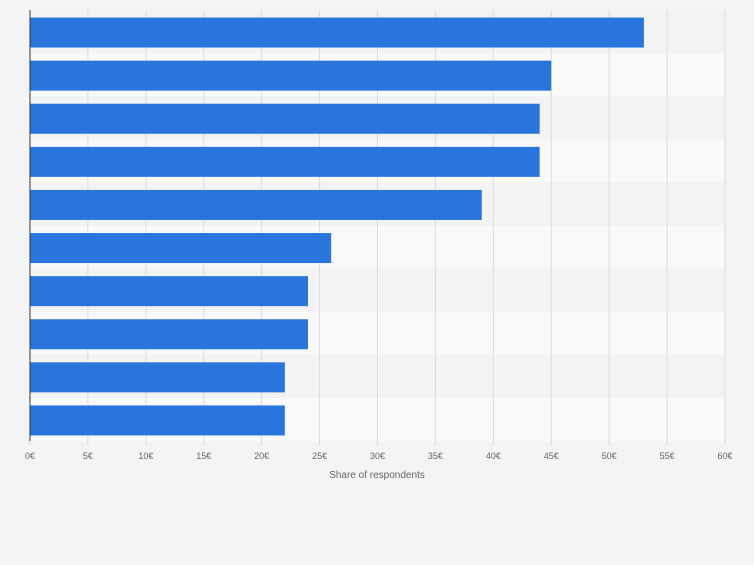 Image resolution: width=754 pixels, height=565 pixels. What do you see at coordinates (435, 456) in the screenshot?
I see `x-tick-label: 35€` at bounding box center [435, 456].